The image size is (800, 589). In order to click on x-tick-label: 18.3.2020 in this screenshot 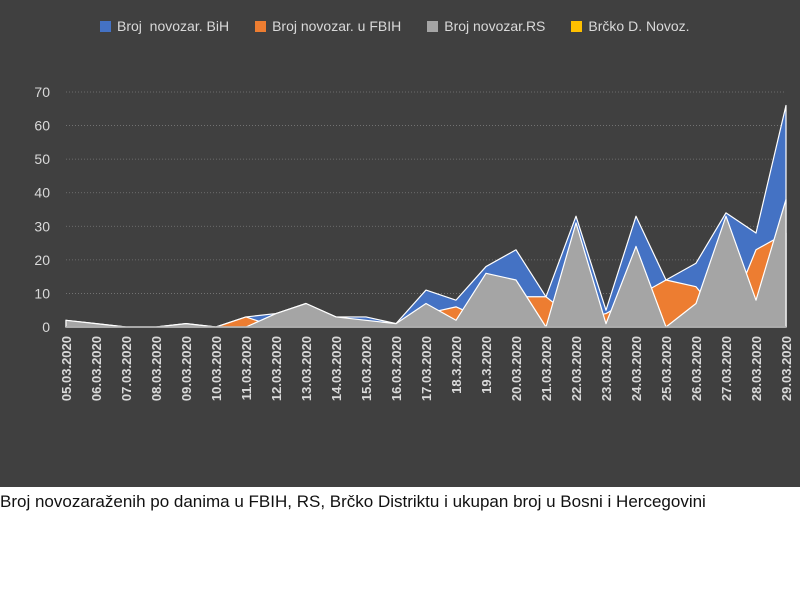, I will do `click(456, 365)`.